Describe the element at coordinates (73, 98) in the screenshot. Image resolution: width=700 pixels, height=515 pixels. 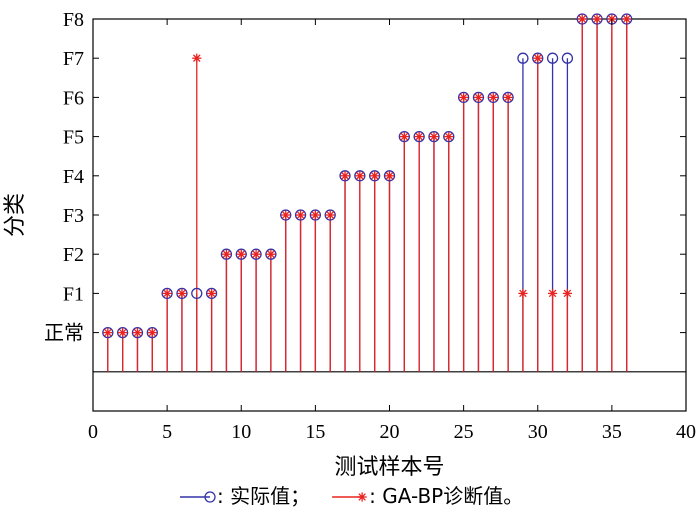
I see `y-tick-label: F6` at that location.